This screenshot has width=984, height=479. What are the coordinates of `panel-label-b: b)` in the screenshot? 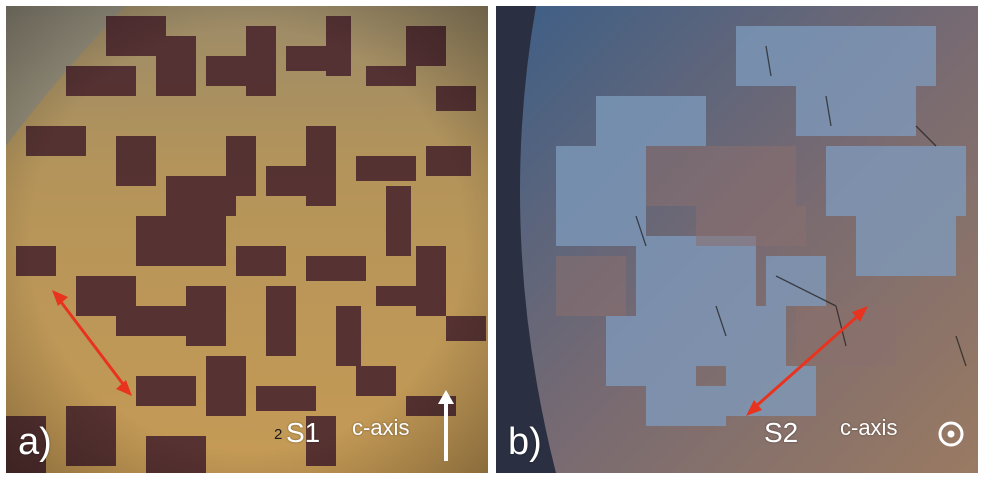 It's located at (525, 442).